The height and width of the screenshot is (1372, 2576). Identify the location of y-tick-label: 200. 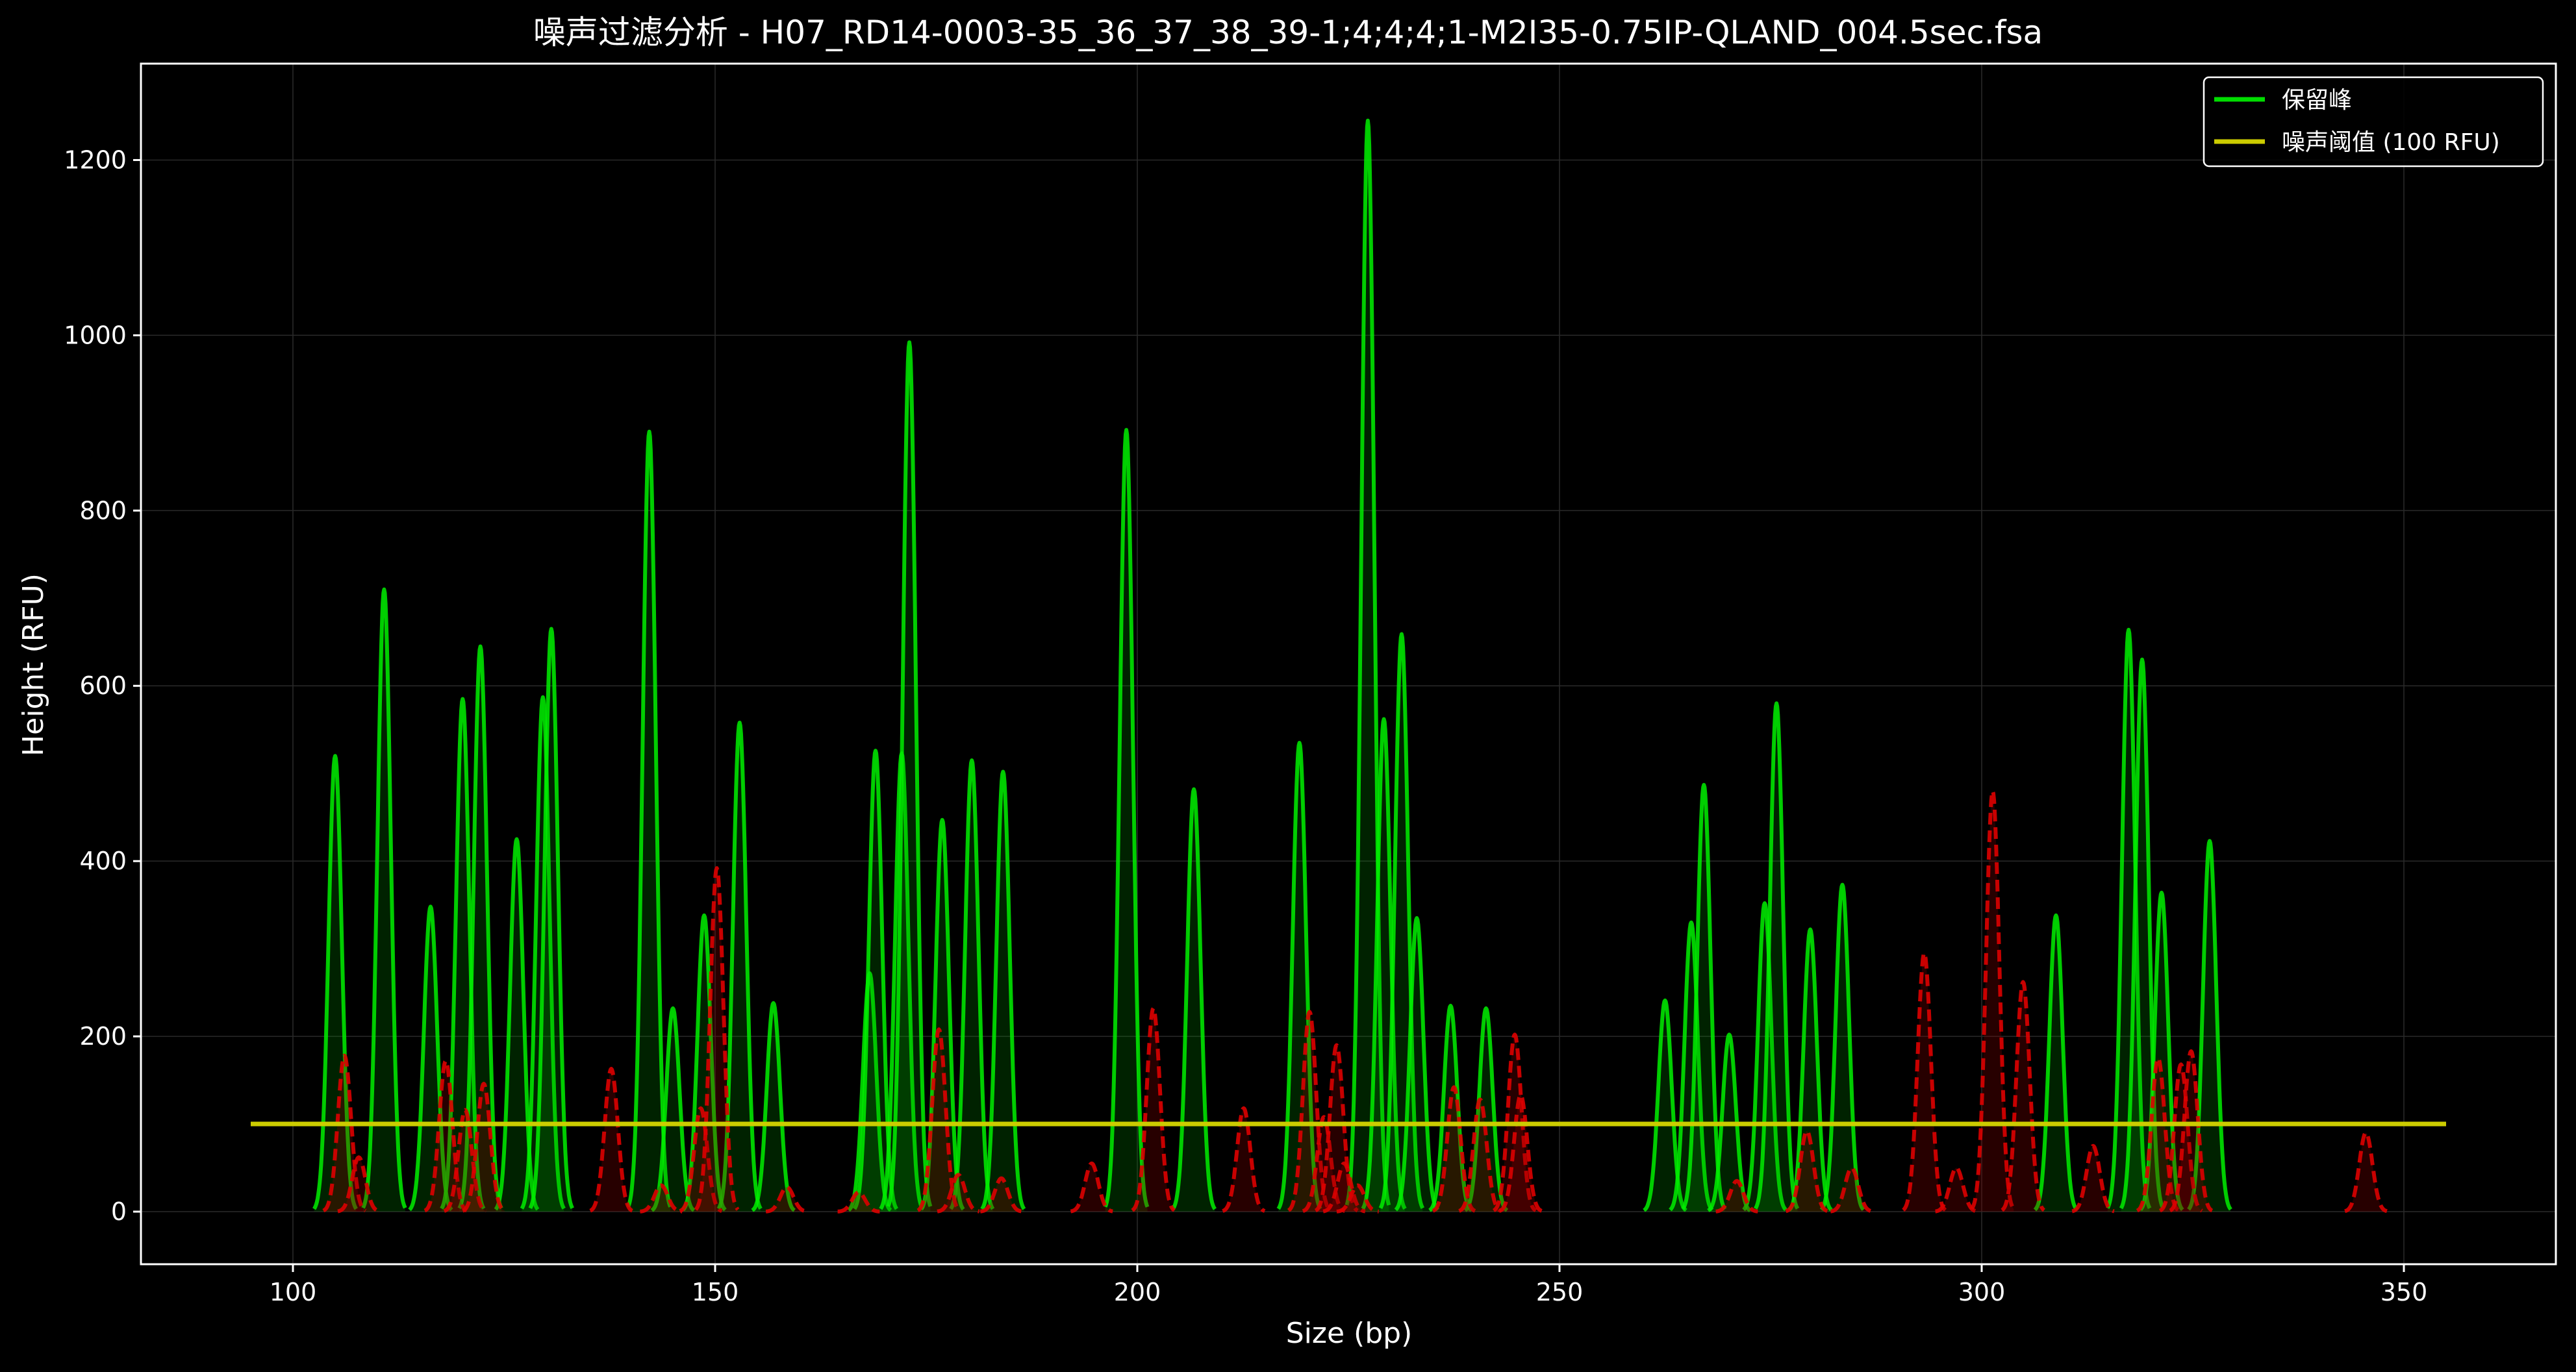
(103, 1036).